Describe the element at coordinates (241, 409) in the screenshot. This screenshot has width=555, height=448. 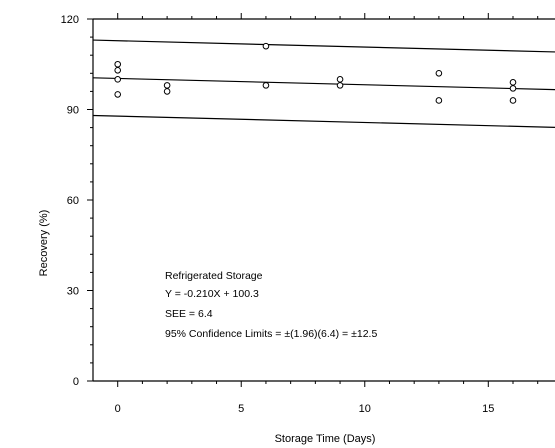
I see `x-tick-label: 5` at that location.